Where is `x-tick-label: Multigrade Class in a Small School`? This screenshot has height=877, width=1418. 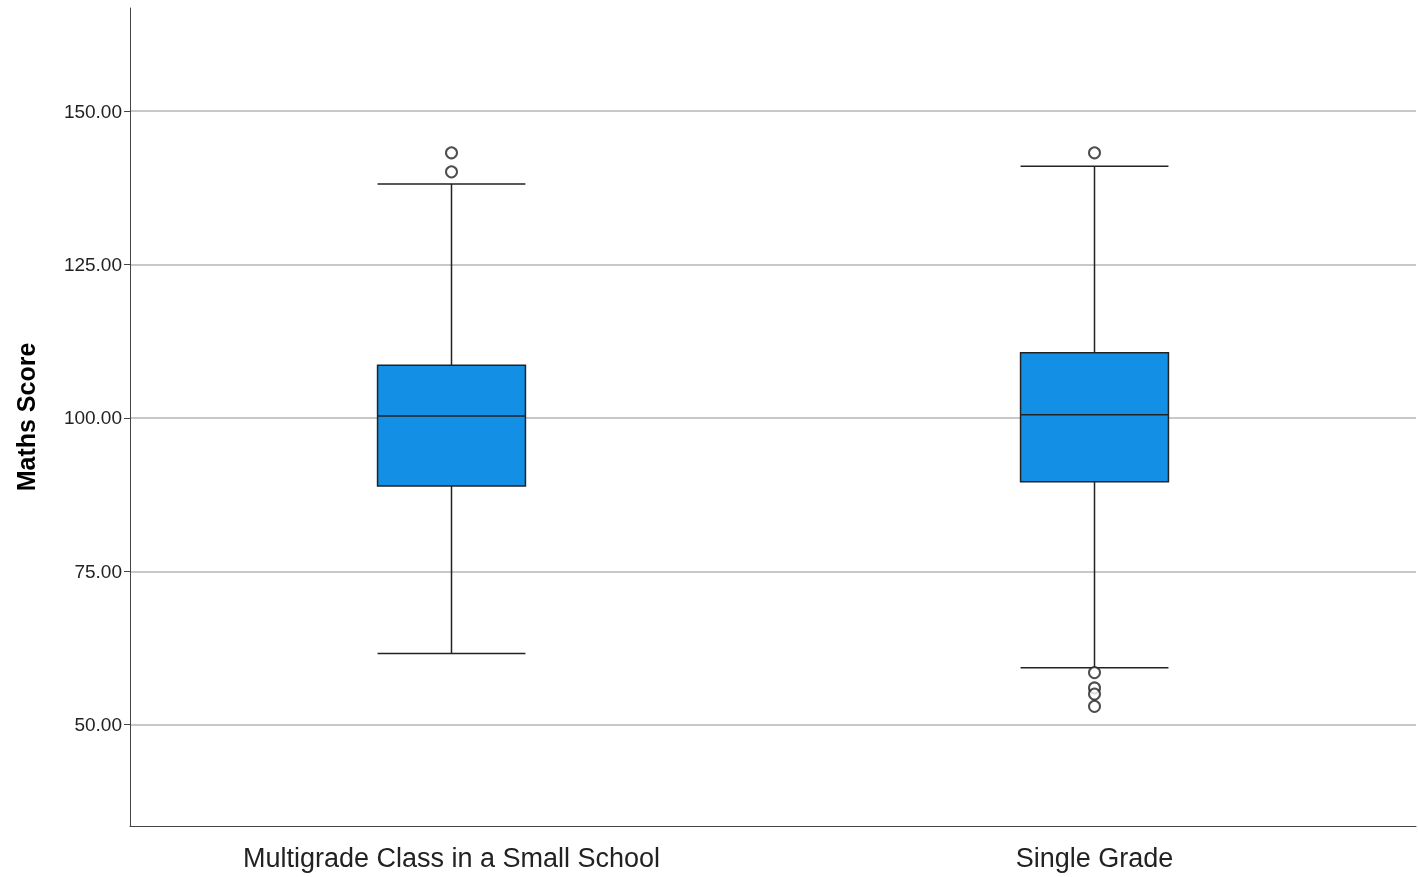
x-tick-label: Multigrade Class in a Small School is located at coordinates (451, 857).